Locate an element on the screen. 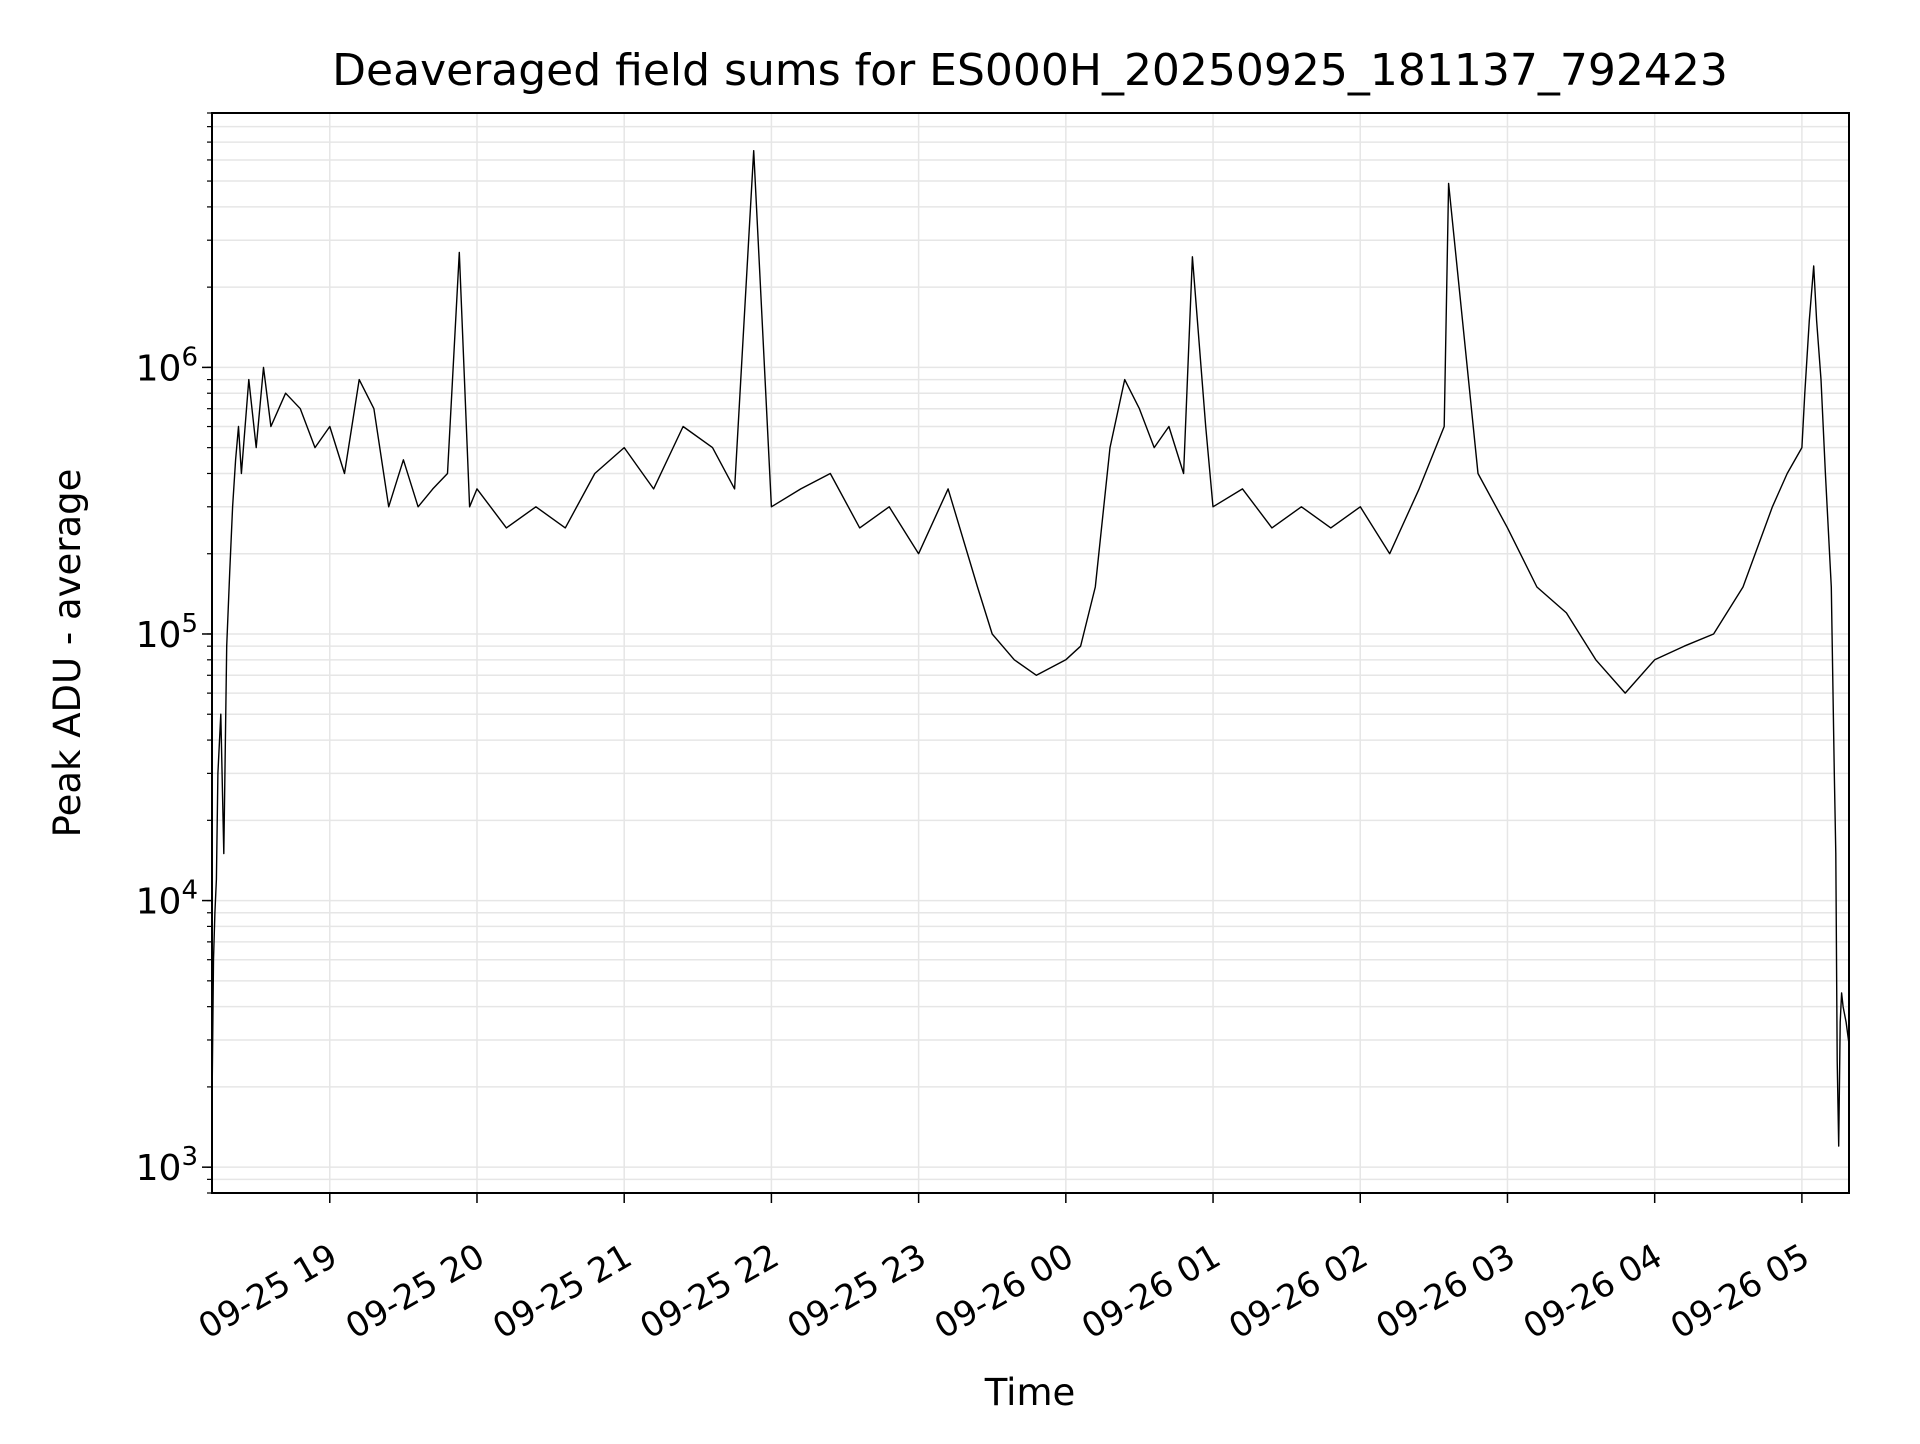  y-tick-label: 10⁵ is located at coordinates (167, 632).